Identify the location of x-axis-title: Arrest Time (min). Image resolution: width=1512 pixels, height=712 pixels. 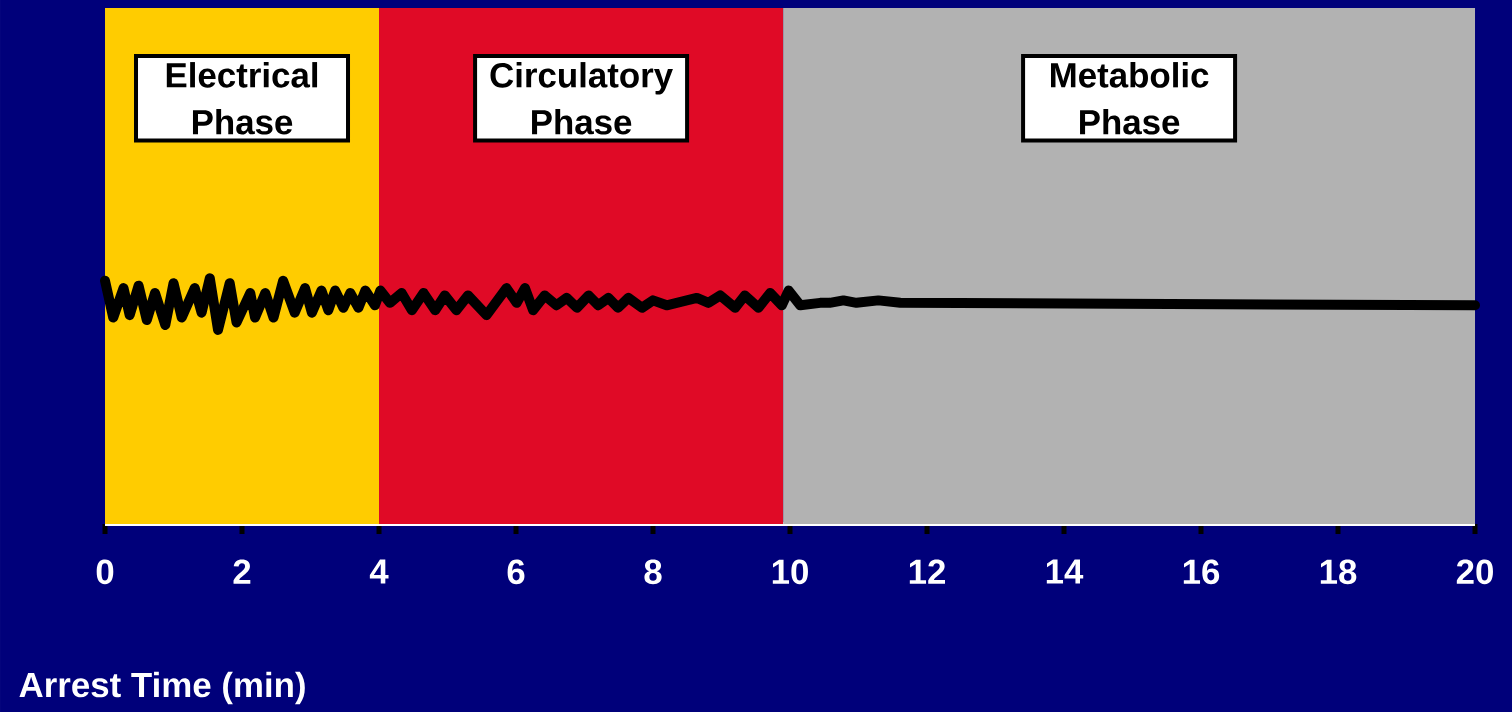
(162, 688).